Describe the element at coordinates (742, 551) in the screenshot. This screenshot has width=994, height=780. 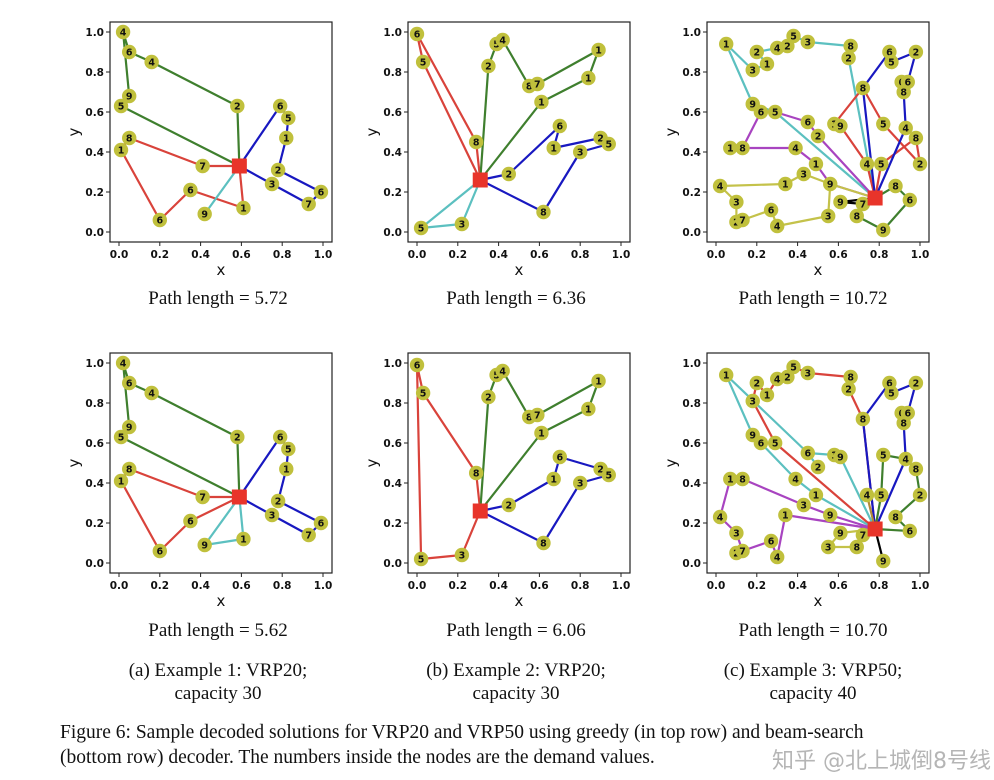
I see `customer-node: 7` at that location.